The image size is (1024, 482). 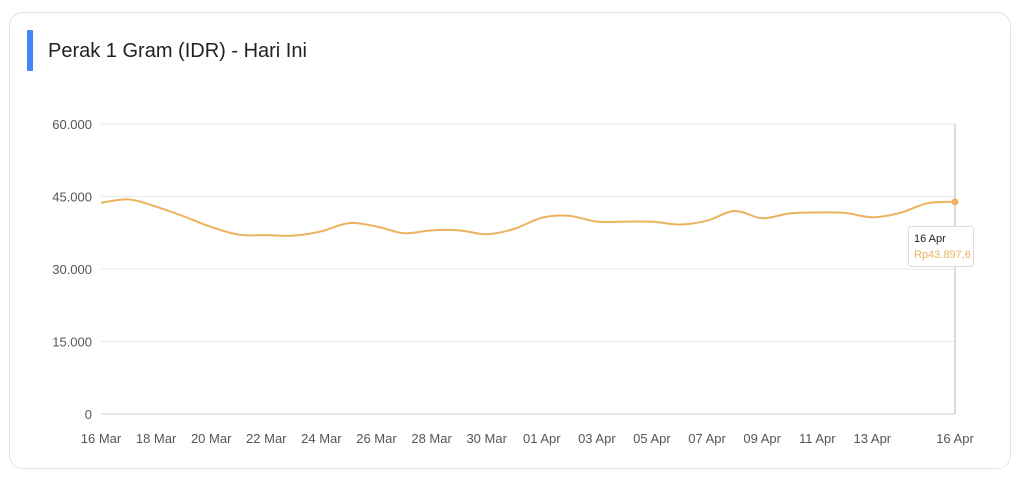 I want to click on x-tick-label: 20 Mar, so click(x=211, y=438).